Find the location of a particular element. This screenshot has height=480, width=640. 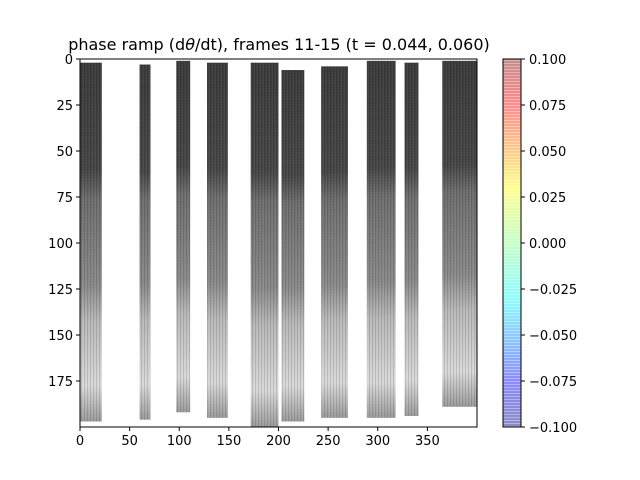

x-axis: 0 50 100 150 200 250 300 350 is located at coordinates (258, 438).